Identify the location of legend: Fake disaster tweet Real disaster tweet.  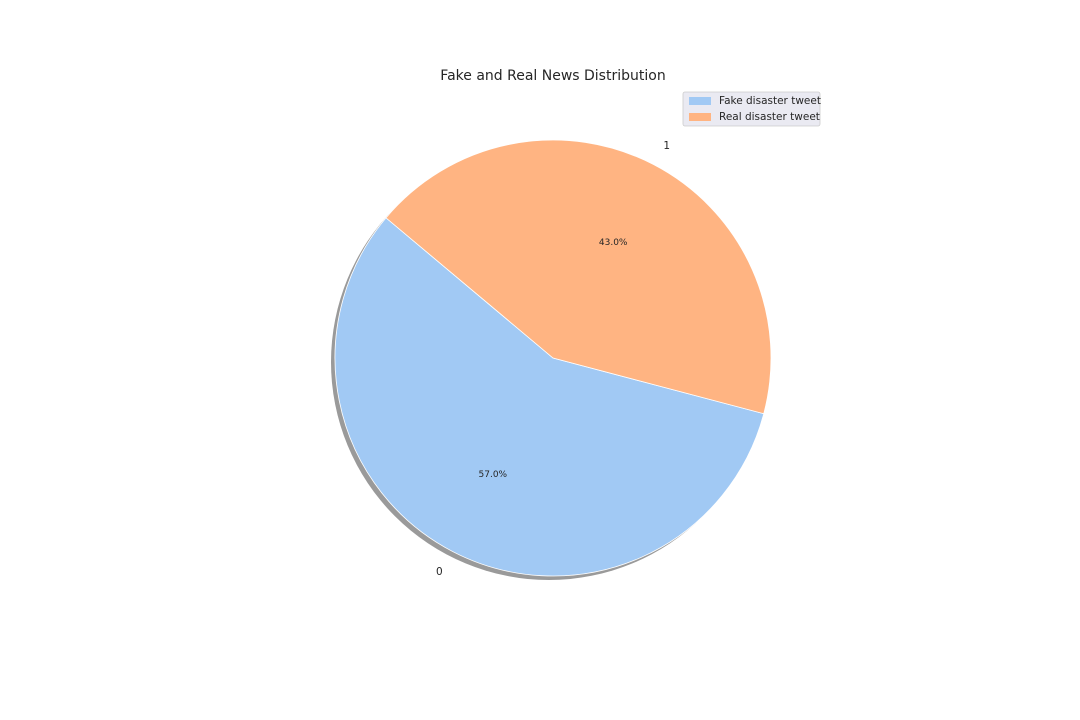
(751, 109).